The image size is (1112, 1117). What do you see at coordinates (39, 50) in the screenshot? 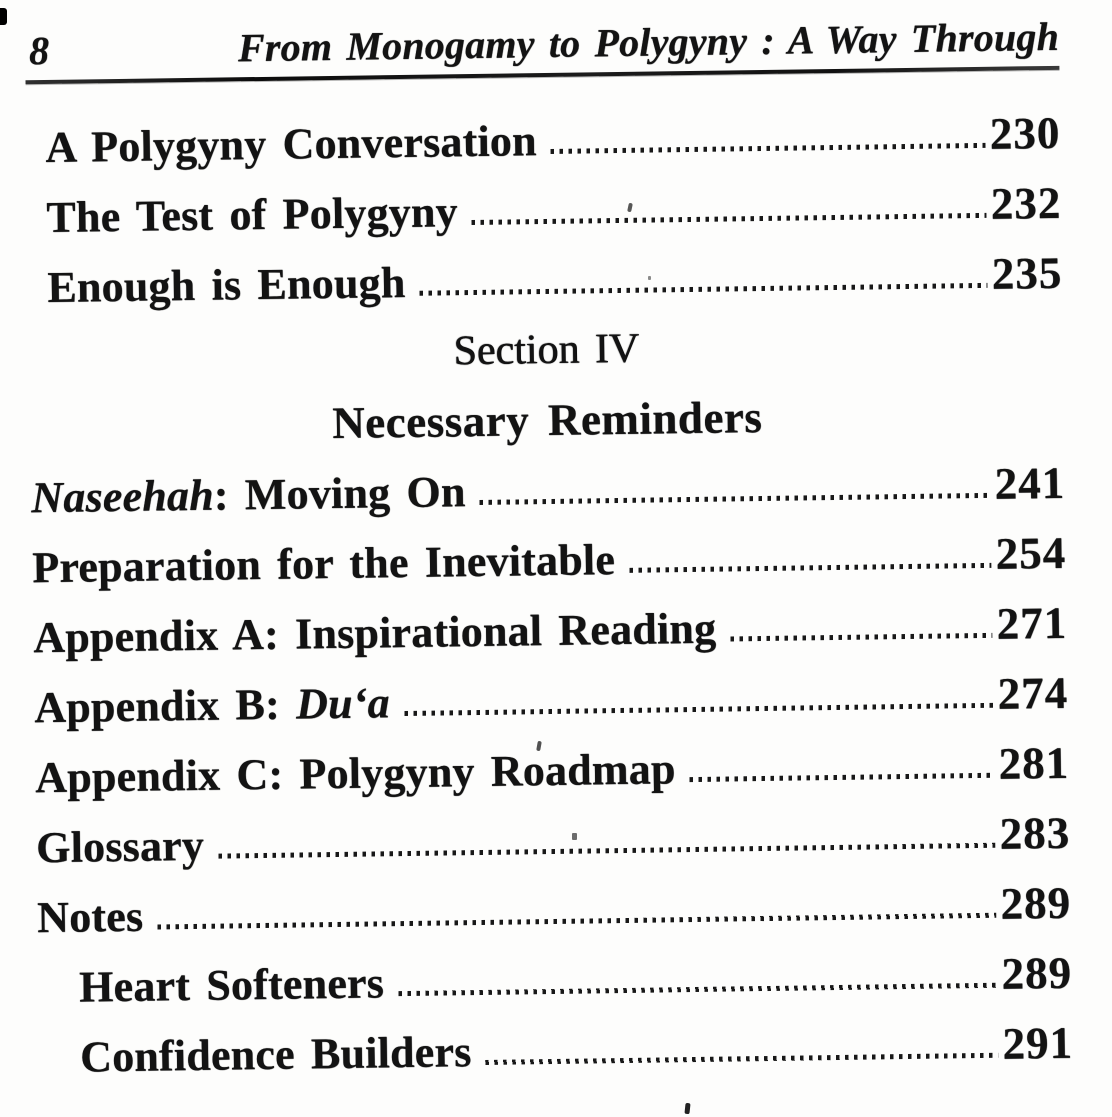
I see `page-number: 8` at bounding box center [39, 50].